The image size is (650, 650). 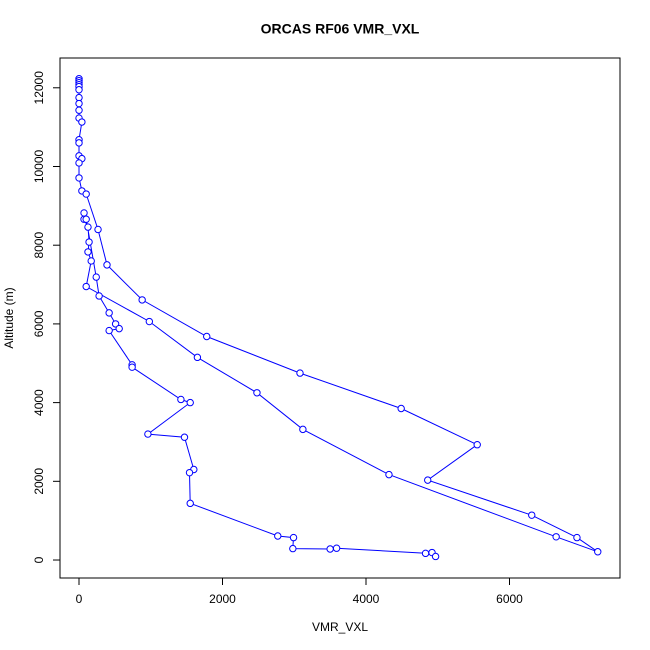 What do you see at coordinates (39, 402) in the screenshot?
I see `y-tick-label: 4000` at bounding box center [39, 402].